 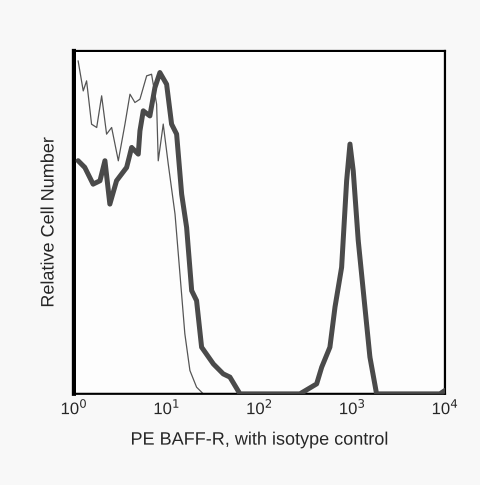 What do you see at coordinates (445, 406) in the screenshot?
I see `x-tick-label: 10$^{4}$` at bounding box center [445, 406].